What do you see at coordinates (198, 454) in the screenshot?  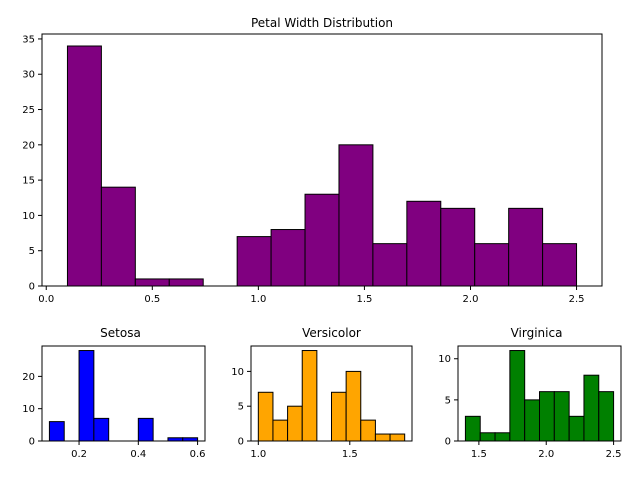 I see `x-tick-label: 0.6` at bounding box center [198, 454].